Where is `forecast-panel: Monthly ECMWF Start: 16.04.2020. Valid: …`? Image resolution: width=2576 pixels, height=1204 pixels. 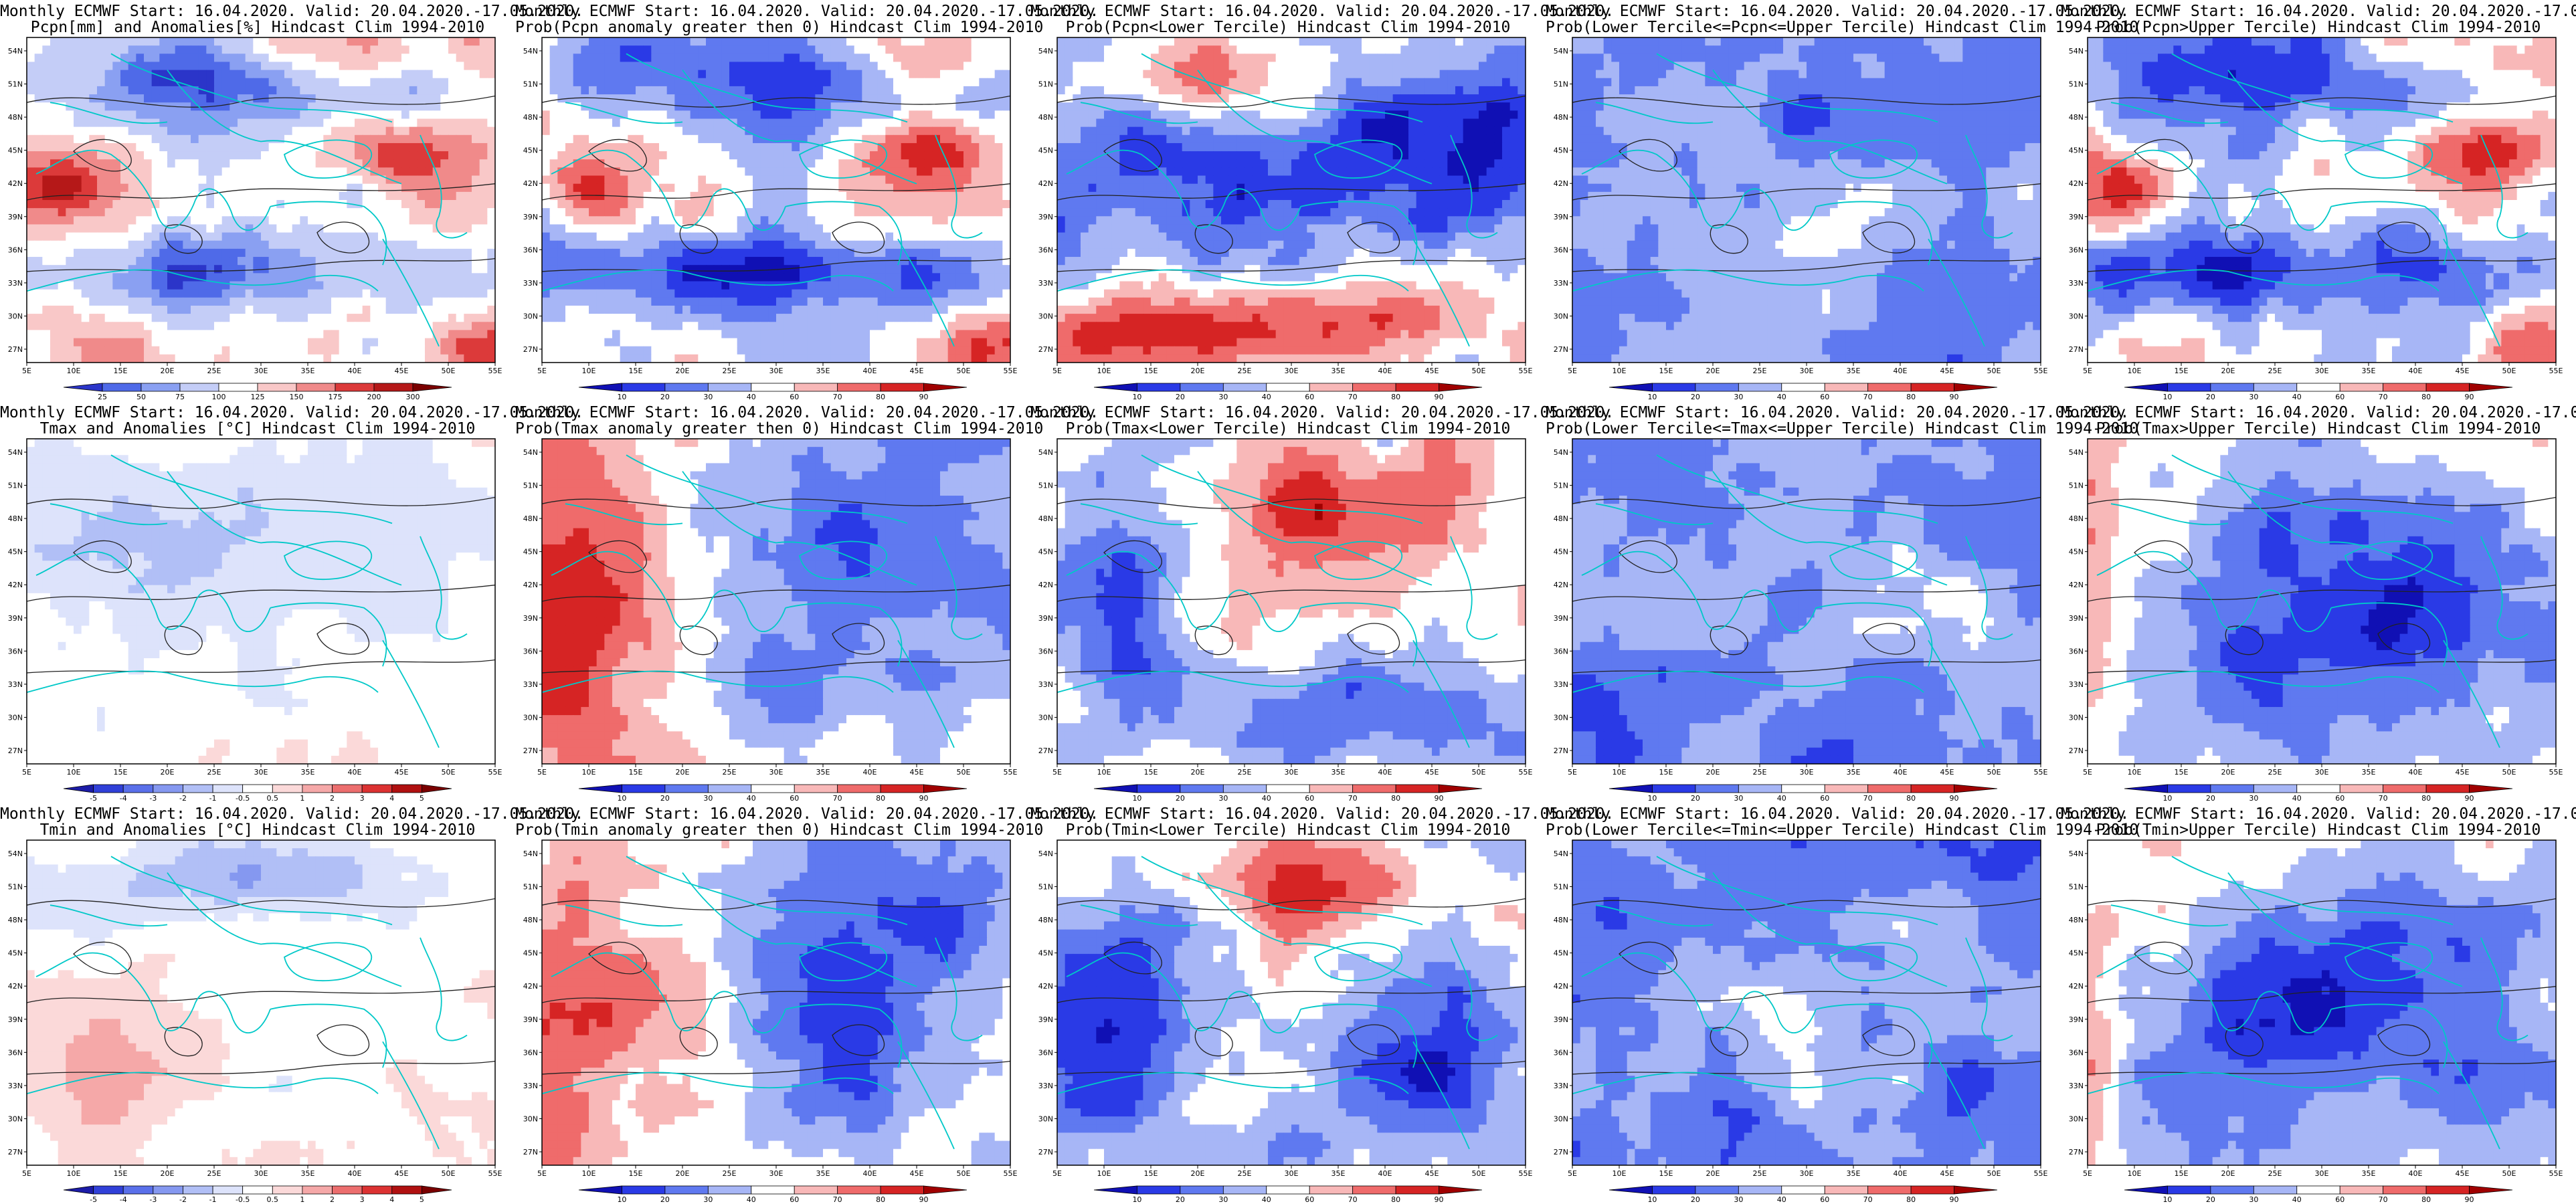
forecast-panel: Monthly ECMWF Start: 16.04.2020. Valid: … is located at coordinates (1842, 602).